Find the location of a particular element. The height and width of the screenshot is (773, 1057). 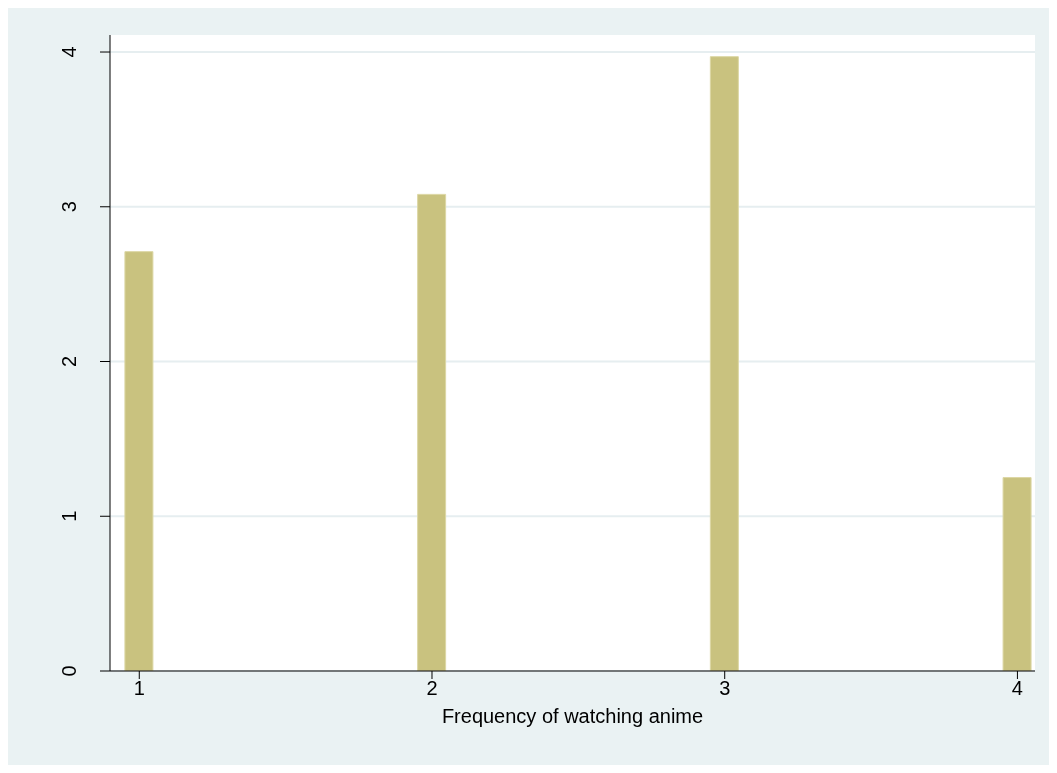

x-tick-label: 1 is located at coordinates (139, 688).